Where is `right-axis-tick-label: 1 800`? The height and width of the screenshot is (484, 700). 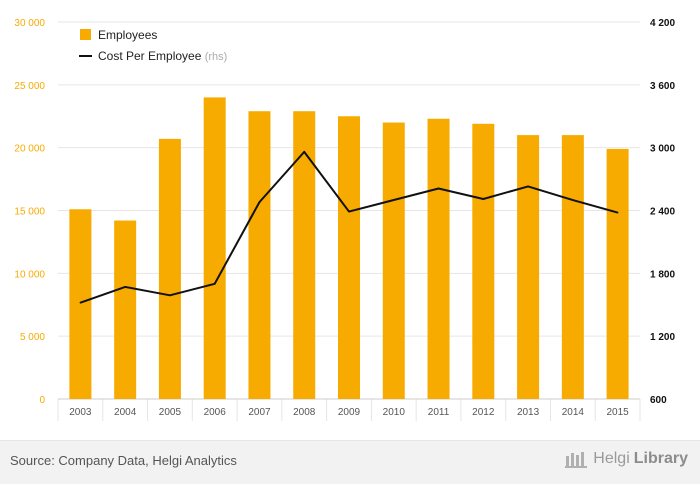
right-axis-tick-label: 1 800 is located at coordinates (662, 274).